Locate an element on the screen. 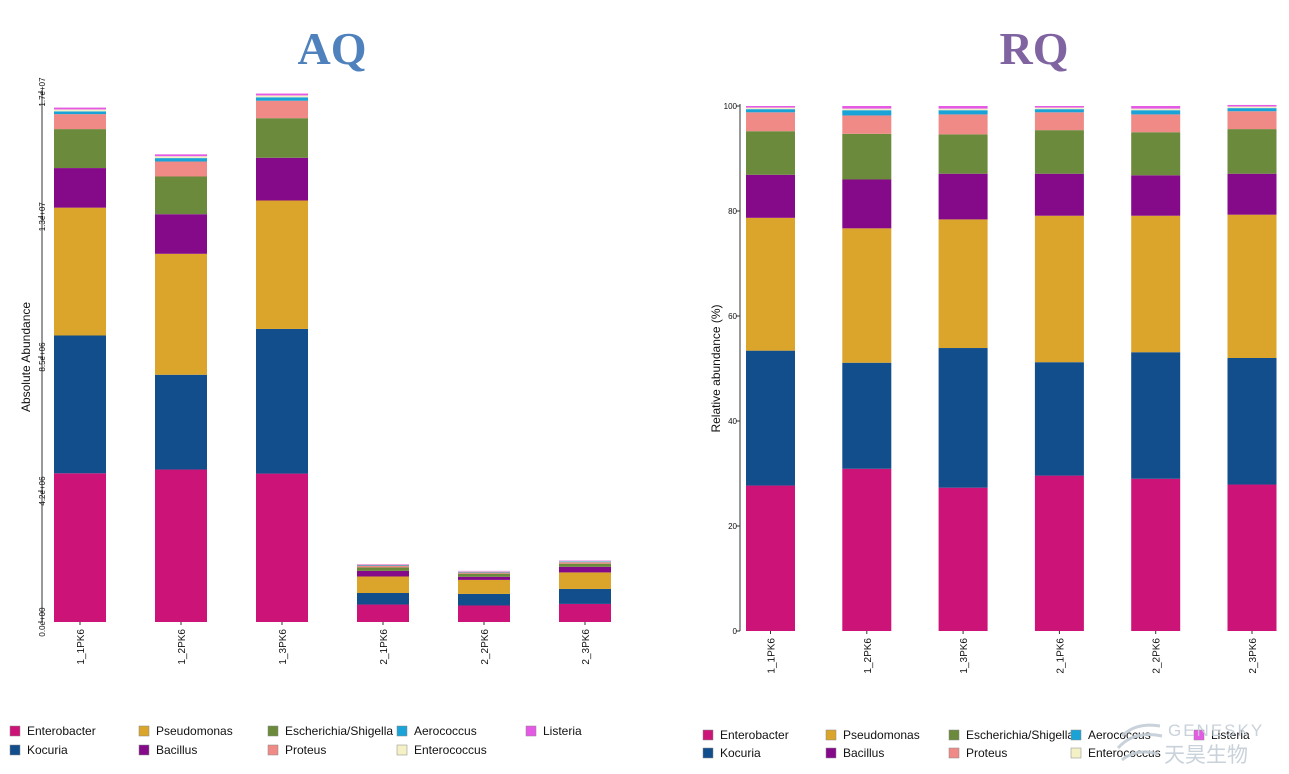  legend-label: Listeria is located at coordinates (562, 731).